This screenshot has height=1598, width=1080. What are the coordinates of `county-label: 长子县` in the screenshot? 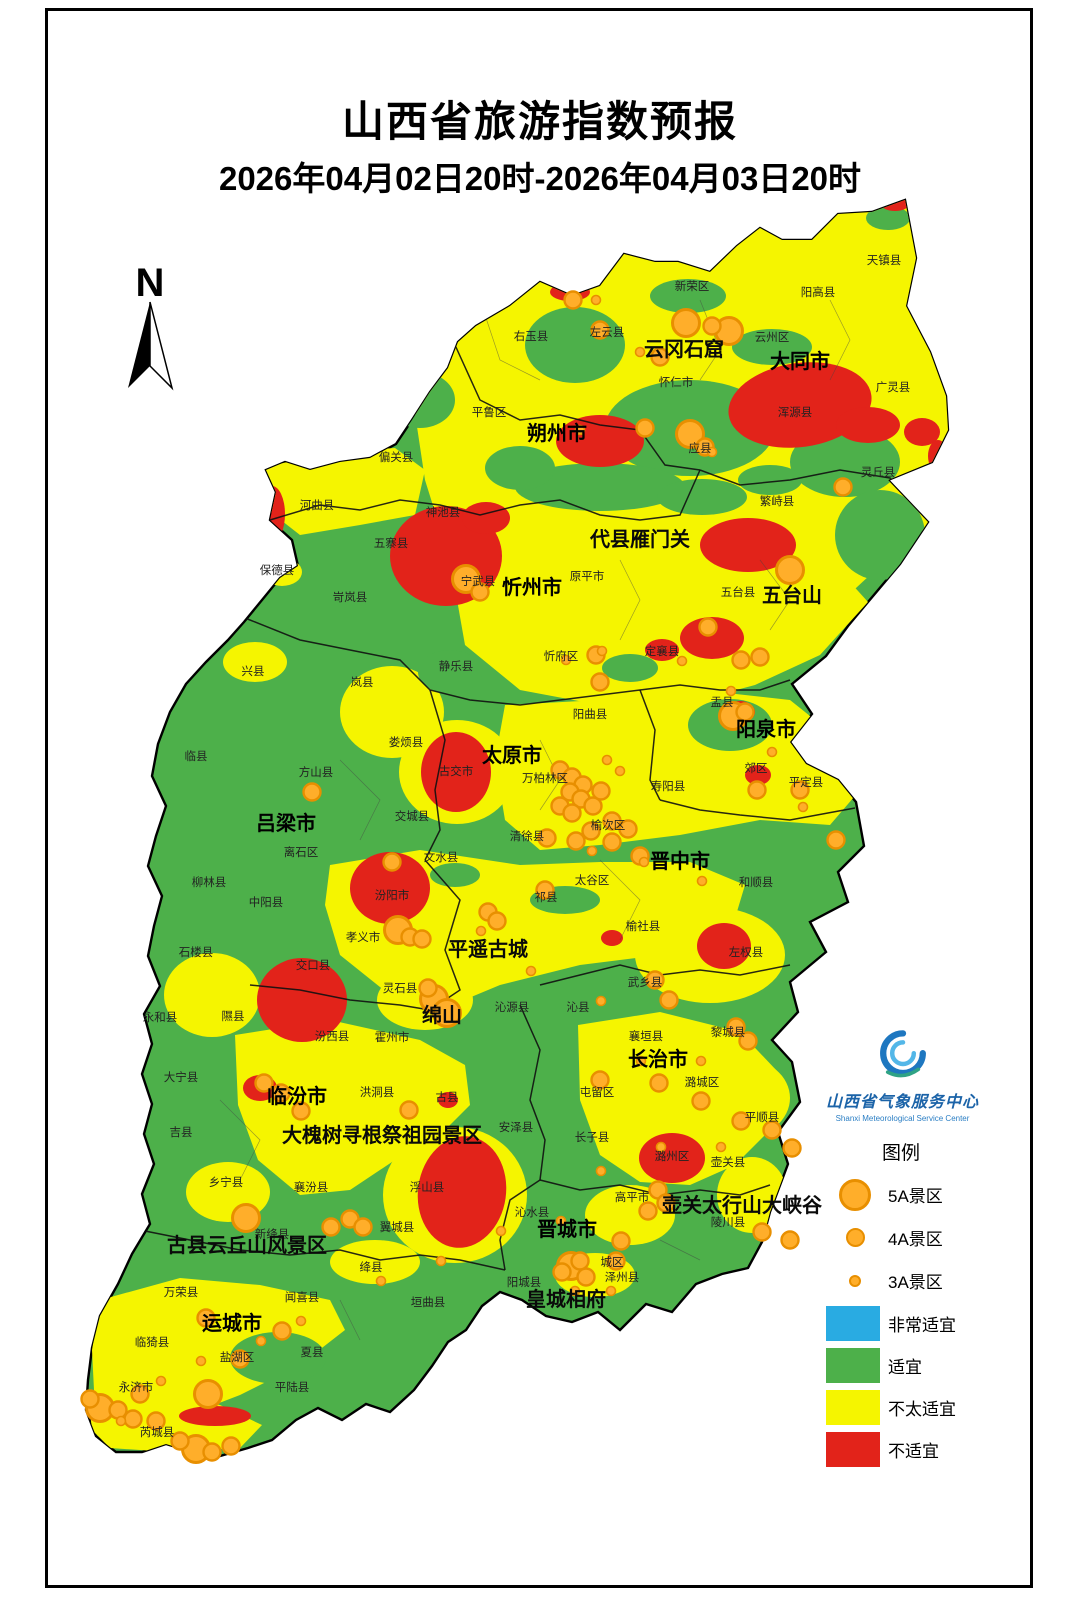 It's located at (592, 1137).